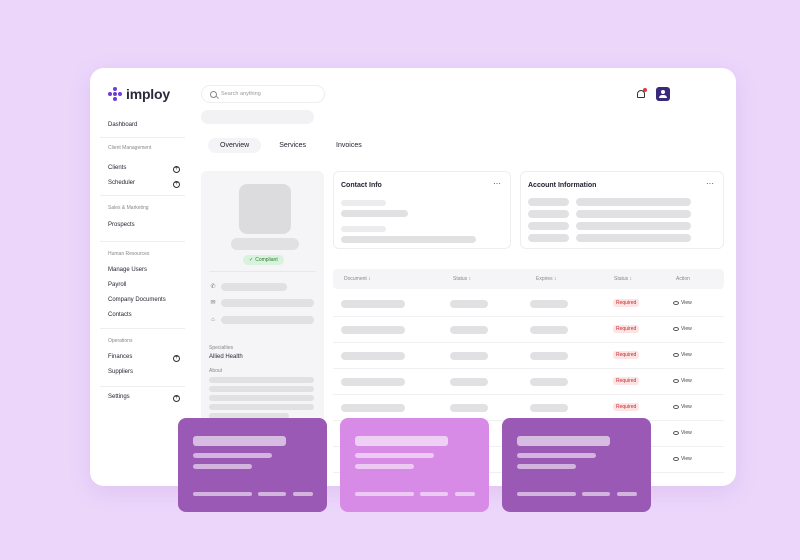  What do you see at coordinates (257, 117) in the screenshot?
I see `breadcrumb-placeholder` at bounding box center [257, 117].